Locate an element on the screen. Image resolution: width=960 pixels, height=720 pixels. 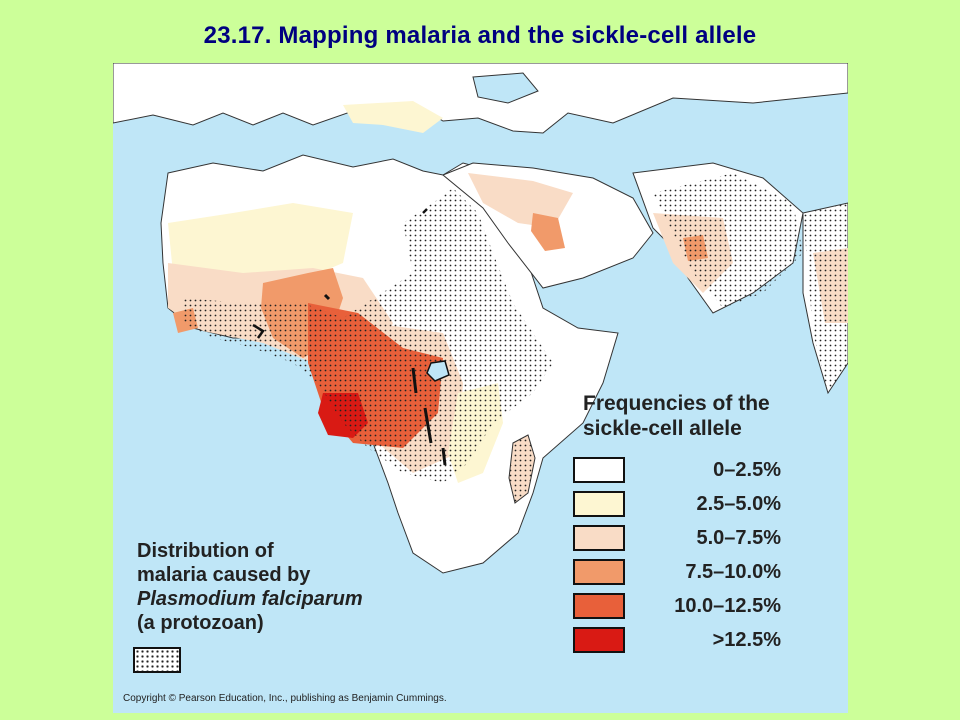
legend-item-2-5-5-0: 2.5–5.0% is located at coordinates (703, 506).